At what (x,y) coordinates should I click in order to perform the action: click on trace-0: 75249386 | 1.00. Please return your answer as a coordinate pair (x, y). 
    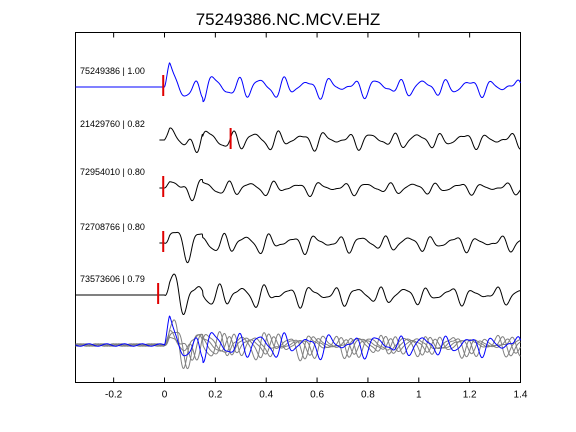
    Looking at the image, I should click on (298, 82).